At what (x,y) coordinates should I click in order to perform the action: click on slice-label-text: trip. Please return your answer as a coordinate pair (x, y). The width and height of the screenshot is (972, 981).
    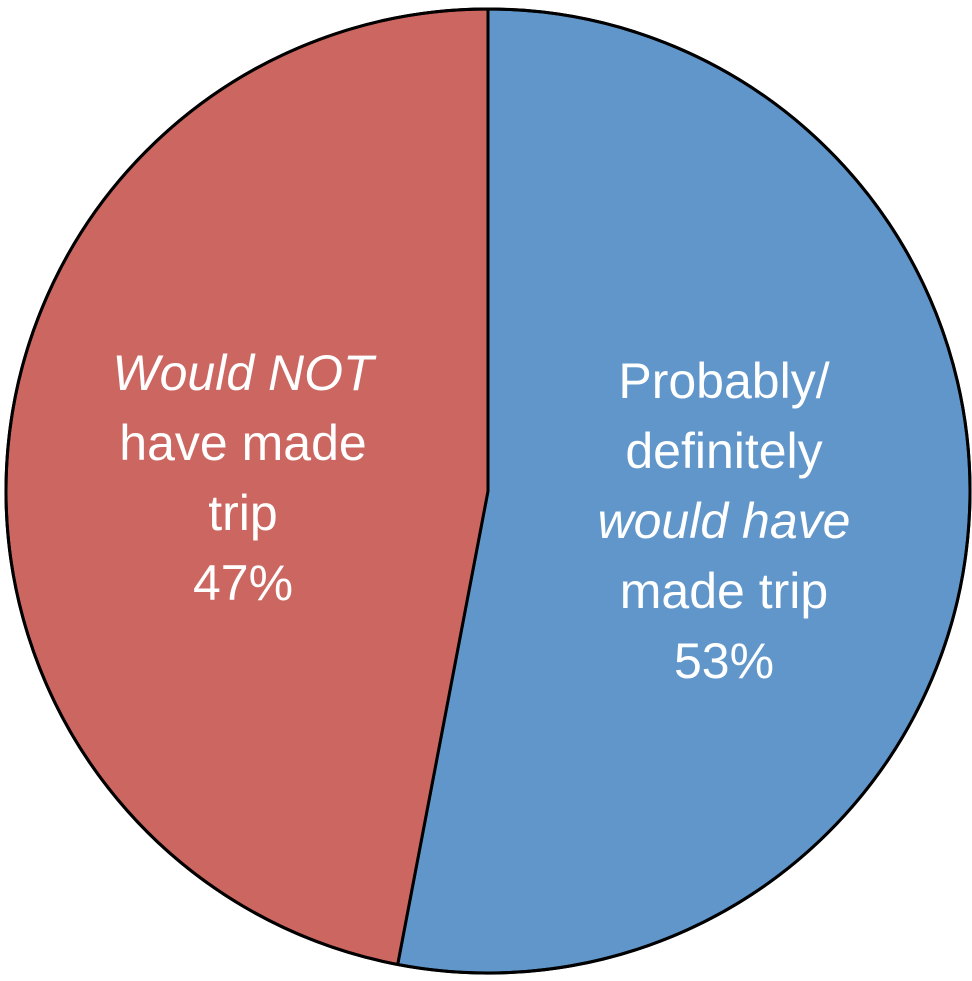
    Looking at the image, I should click on (242, 513).